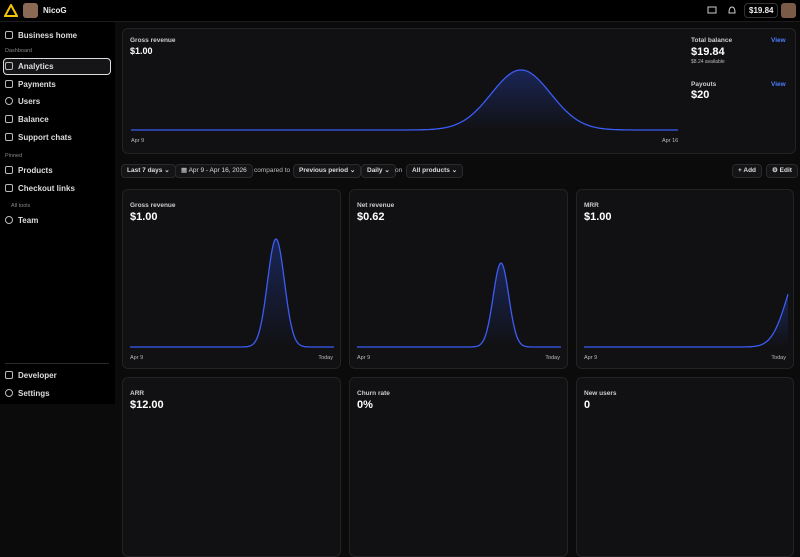 The height and width of the screenshot is (557, 800). What do you see at coordinates (324, 170) in the screenshot?
I see `label: Previous period` at bounding box center [324, 170].